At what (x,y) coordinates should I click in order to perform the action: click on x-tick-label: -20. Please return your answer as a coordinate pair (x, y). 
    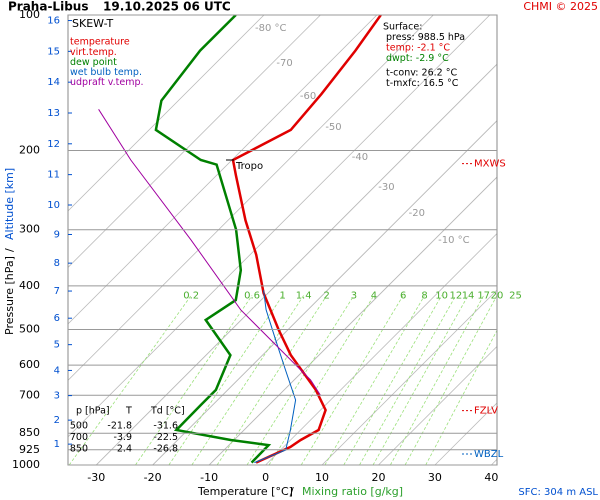
    Looking at the image, I should click on (153, 477).